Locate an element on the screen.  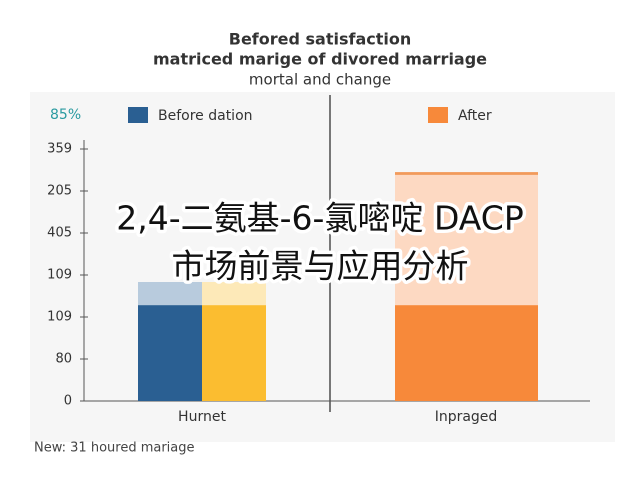
overlay-title: 市场前景与应用分析 is located at coordinates (320, 266).